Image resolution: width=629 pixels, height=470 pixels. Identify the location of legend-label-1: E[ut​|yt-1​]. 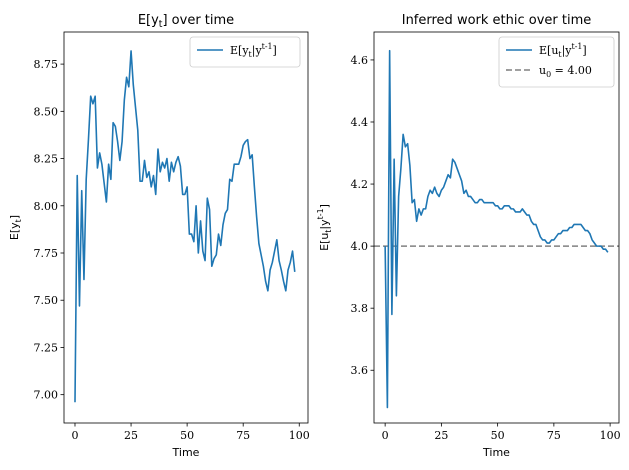
(563, 50).